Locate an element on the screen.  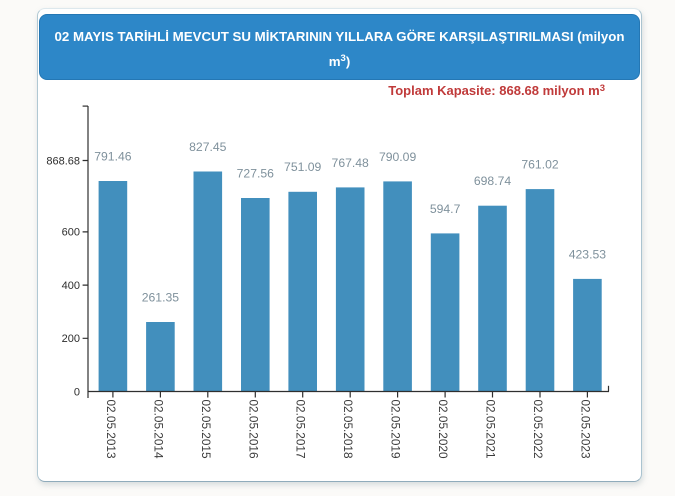
svg-text: 400 is located at coordinates (71, 286).